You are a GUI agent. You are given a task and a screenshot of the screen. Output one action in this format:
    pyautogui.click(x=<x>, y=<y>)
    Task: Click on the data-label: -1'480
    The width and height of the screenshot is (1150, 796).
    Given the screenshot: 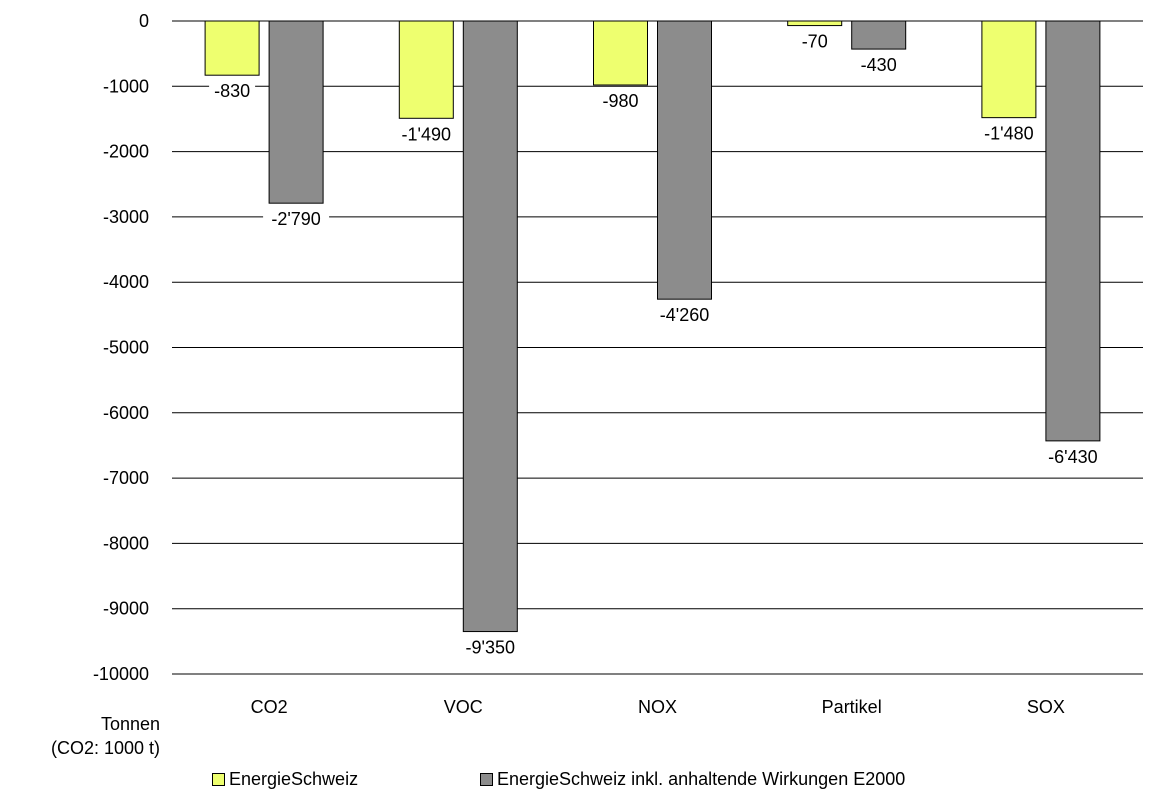 What is the action you would take?
    pyautogui.click(x=1008, y=134)
    